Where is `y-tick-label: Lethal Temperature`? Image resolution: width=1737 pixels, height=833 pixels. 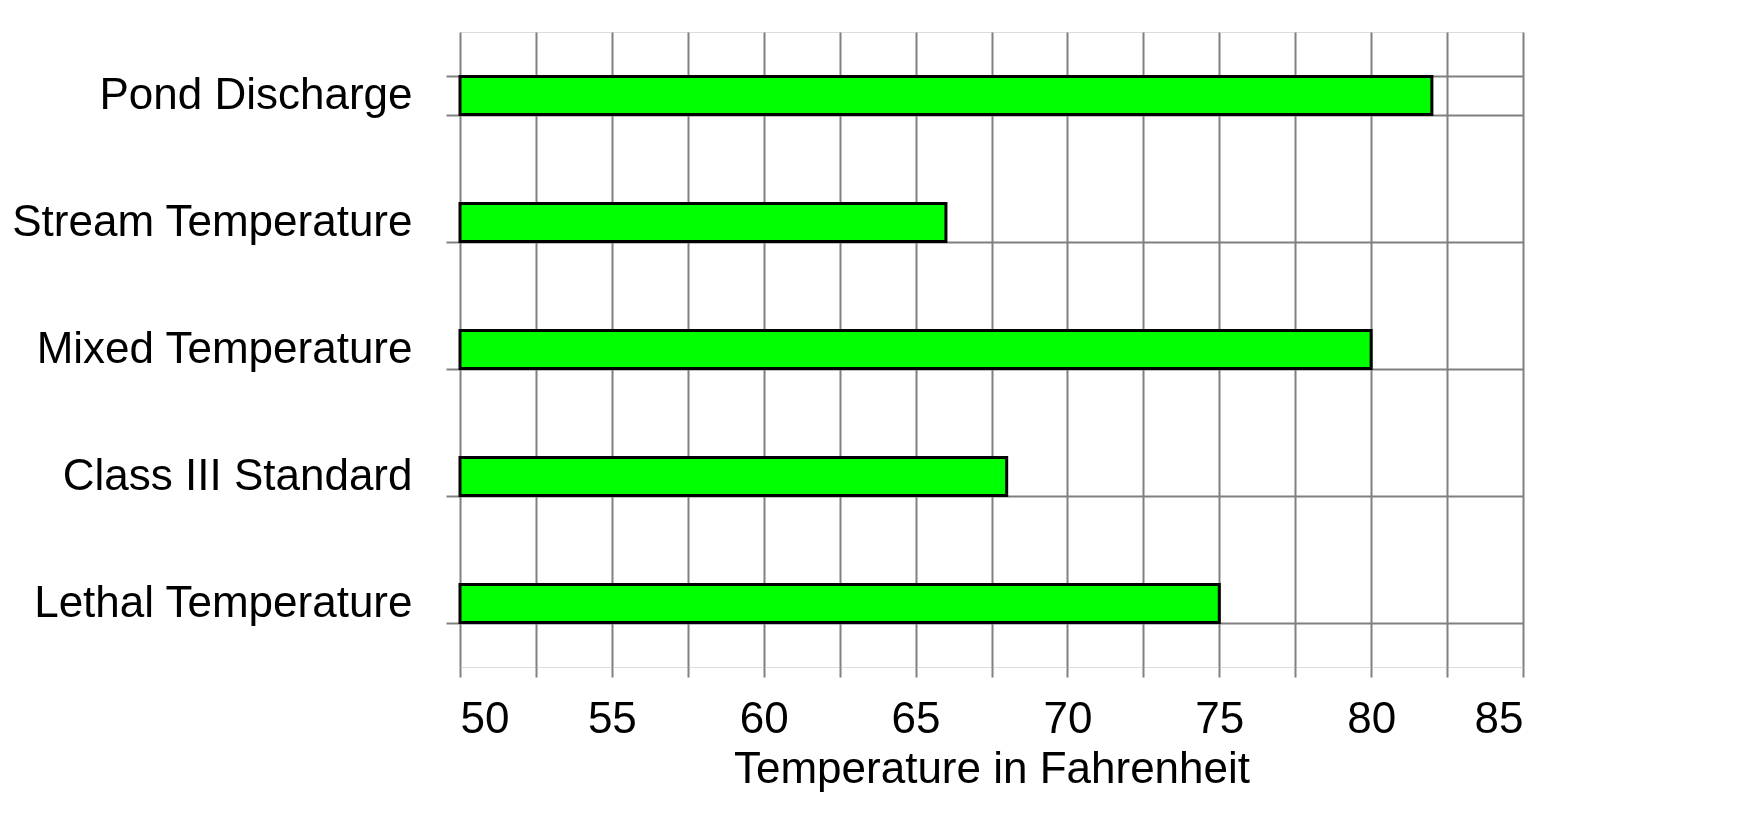 y-tick-label: Lethal Temperature is located at coordinates (223, 601).